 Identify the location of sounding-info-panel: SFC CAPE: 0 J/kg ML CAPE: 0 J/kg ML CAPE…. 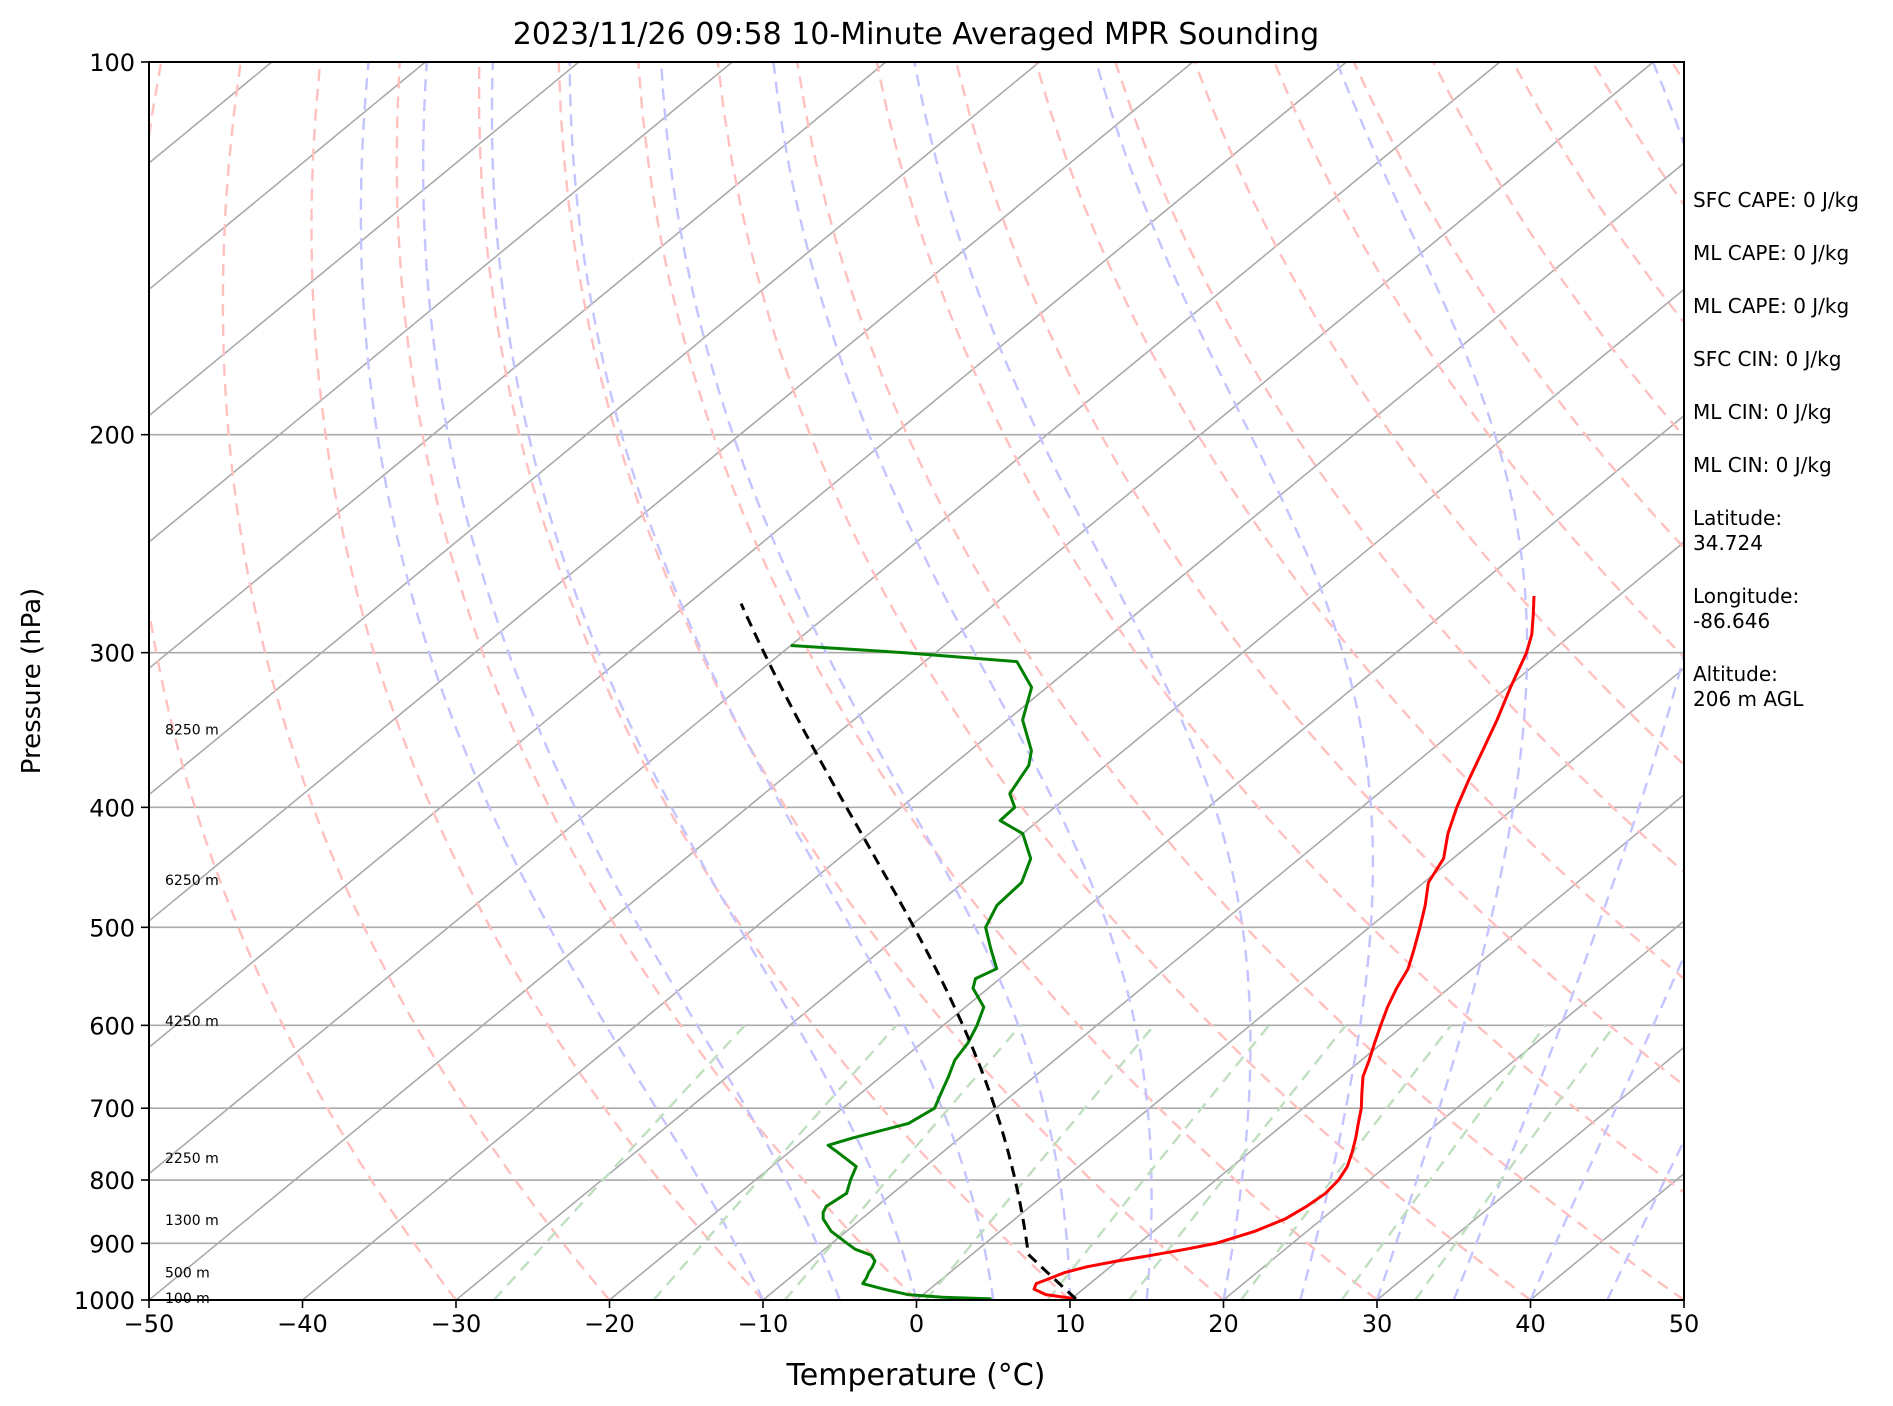
(1790, 464).